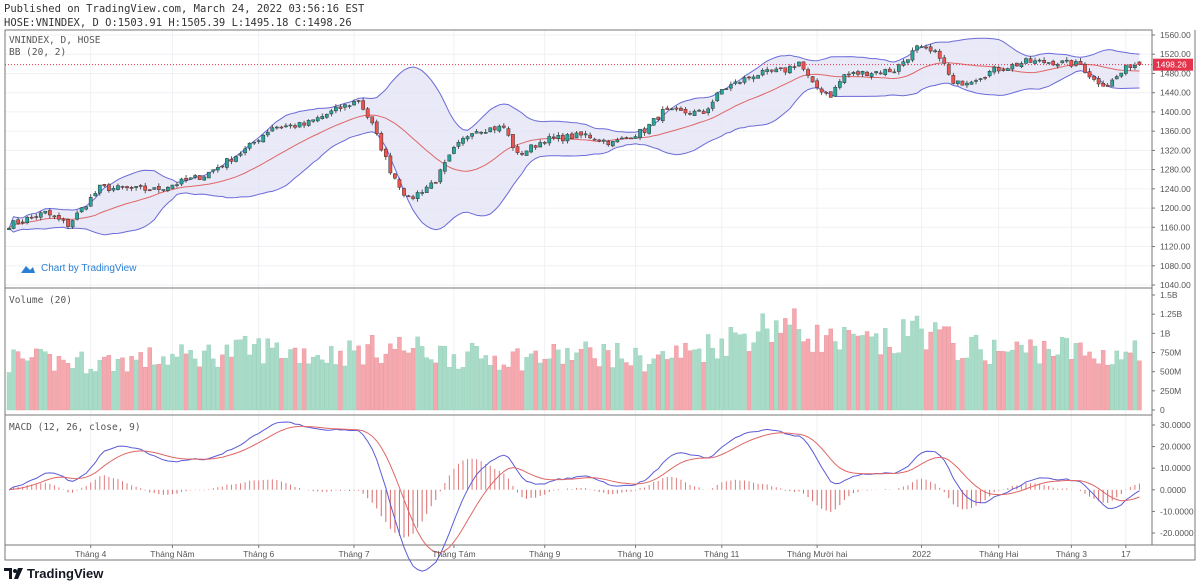 The width and height of the screenshot is (1200, 584). What do you see at coordinates (722, 554) in the screenshot?
I see `time-tick-label: Tháng 11` at bounding box center [722, 554].